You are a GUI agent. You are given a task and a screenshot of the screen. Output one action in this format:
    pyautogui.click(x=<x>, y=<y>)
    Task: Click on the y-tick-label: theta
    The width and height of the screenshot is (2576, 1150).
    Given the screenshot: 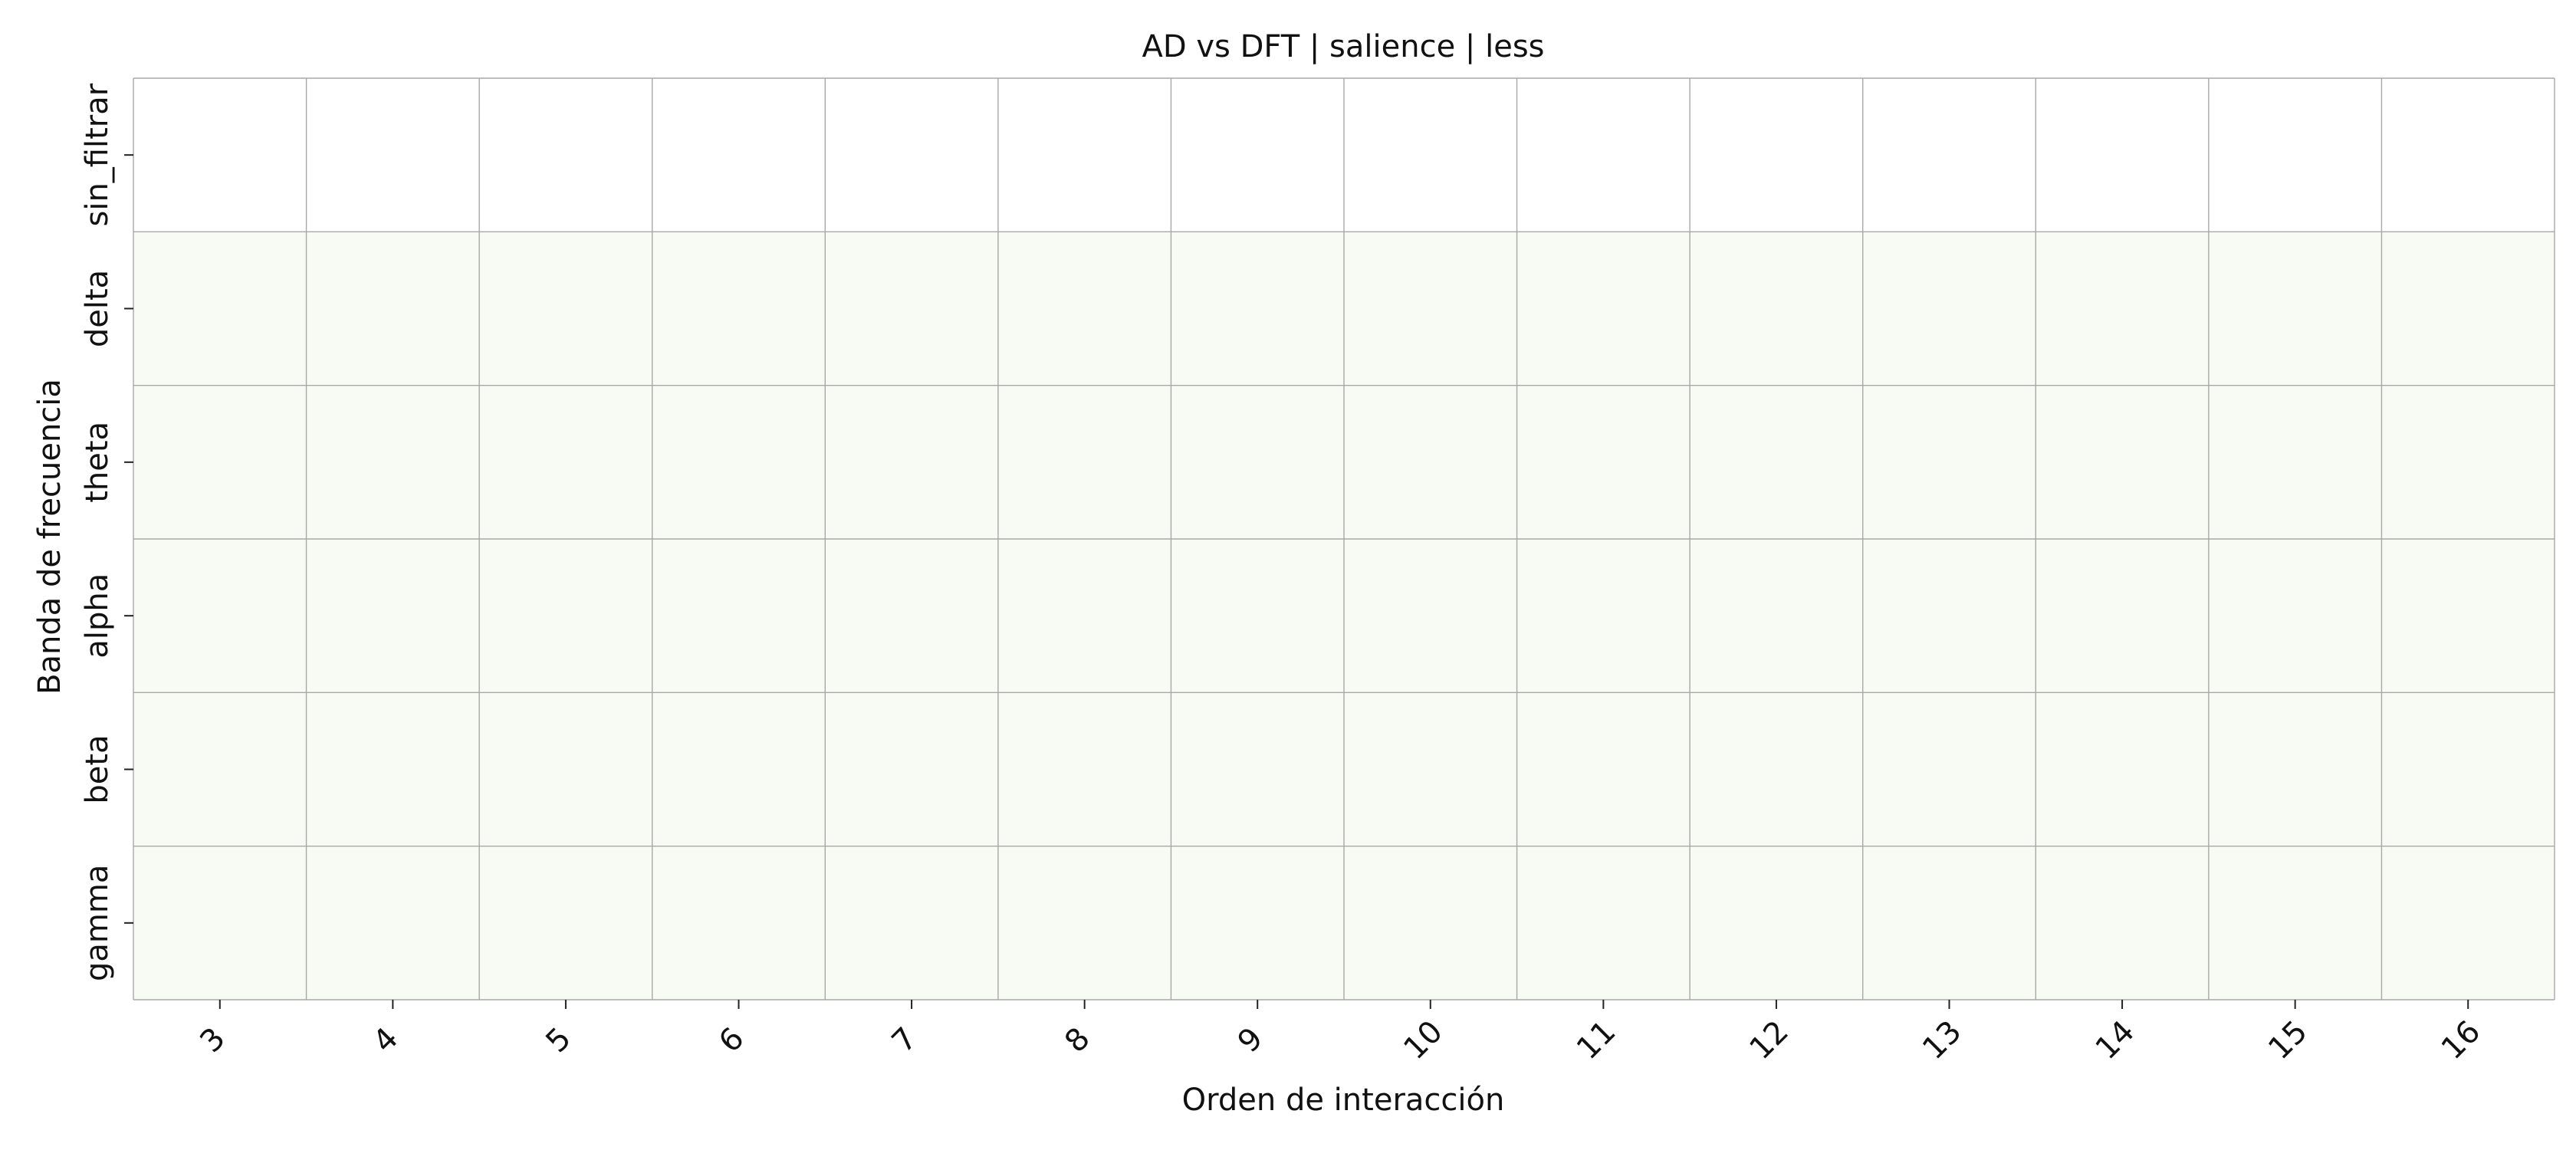 What is the action you would take?
    pyautogui.click(x=98, y=462)
    